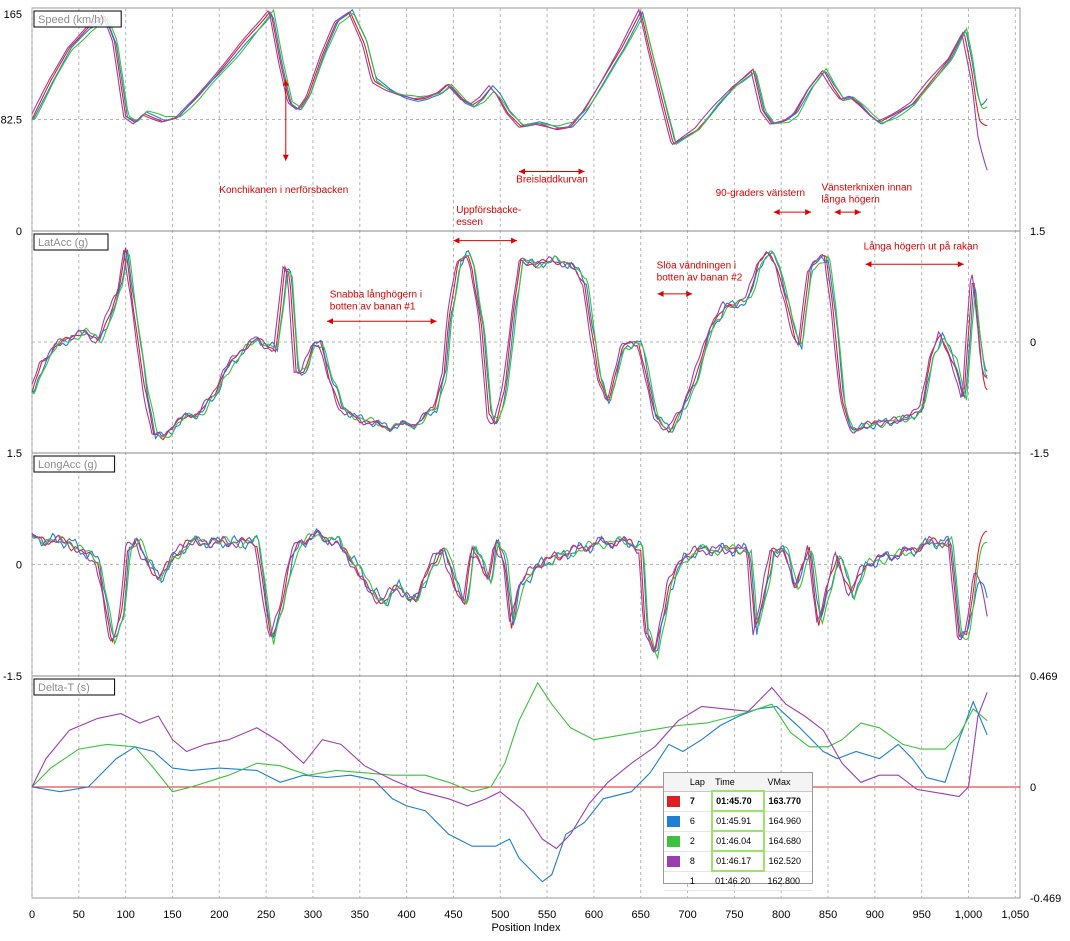  I want to click on legend-time: 01:45.70, so click(738, 801).